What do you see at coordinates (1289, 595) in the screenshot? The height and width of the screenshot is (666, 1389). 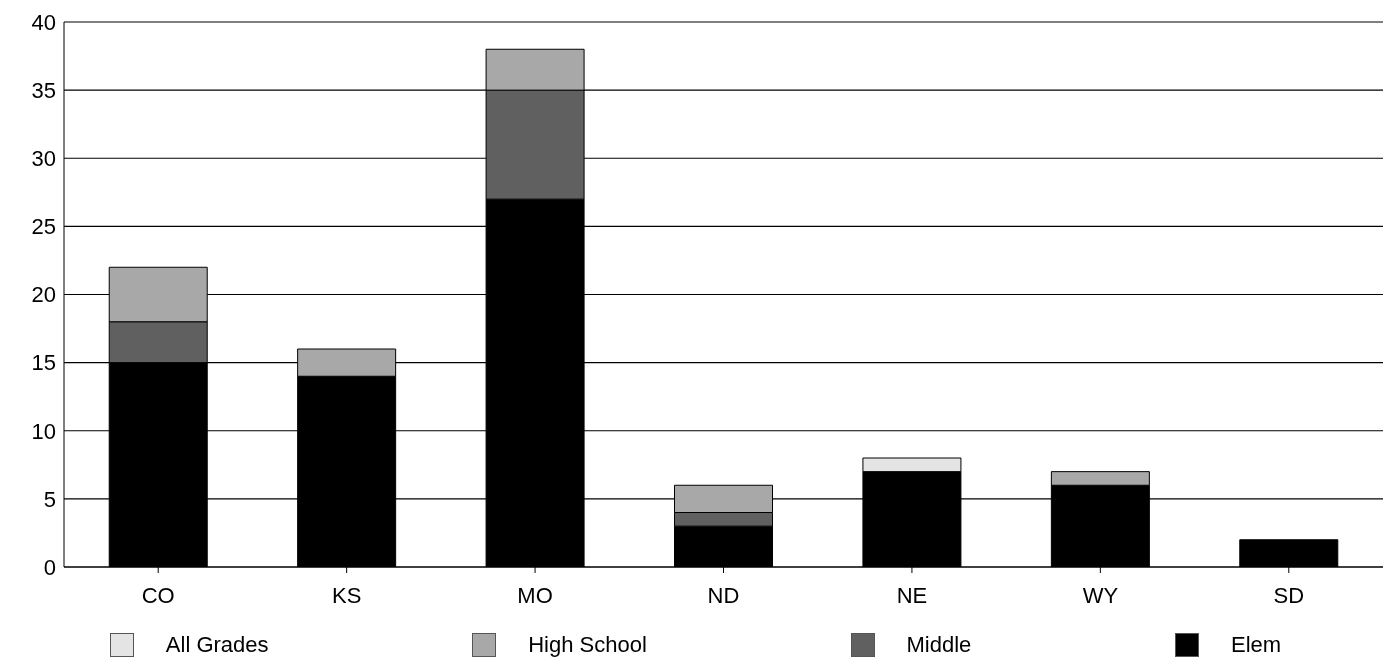 I see `x-tick-label: SD` at bounding box center [1289, 595].